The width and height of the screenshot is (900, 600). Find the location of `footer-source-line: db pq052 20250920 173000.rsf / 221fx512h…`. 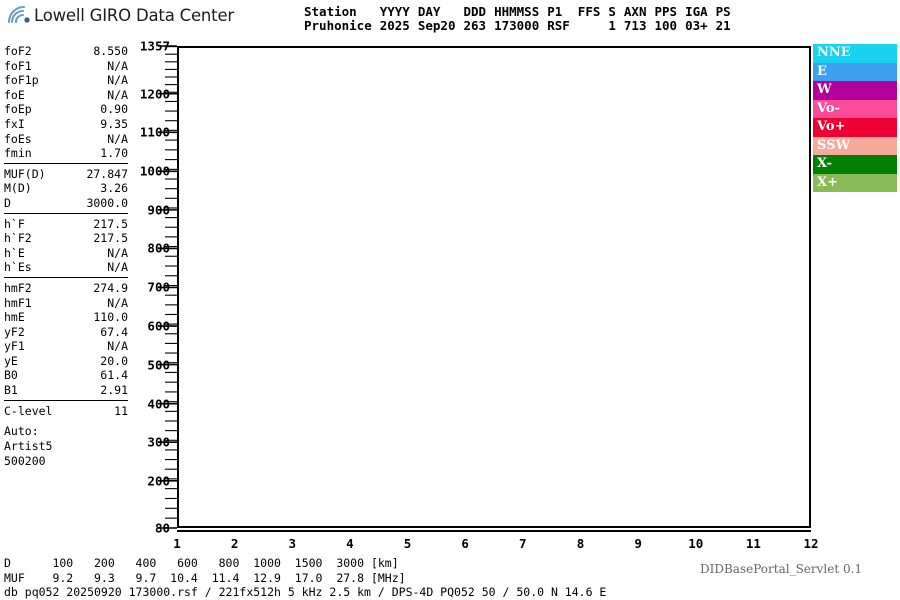

footer-source-line: db pq052 20250920 173000.rsf / 221fx512h… is located at coordinates (305, 592).